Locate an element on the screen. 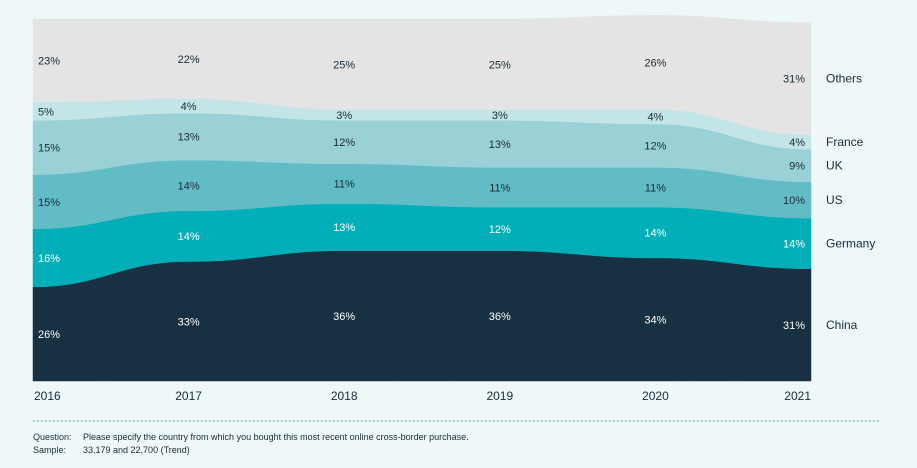 The width and height of the screenshot is (917, 468). x-tick-2021: 2021 is located at coordinates (797, 396).